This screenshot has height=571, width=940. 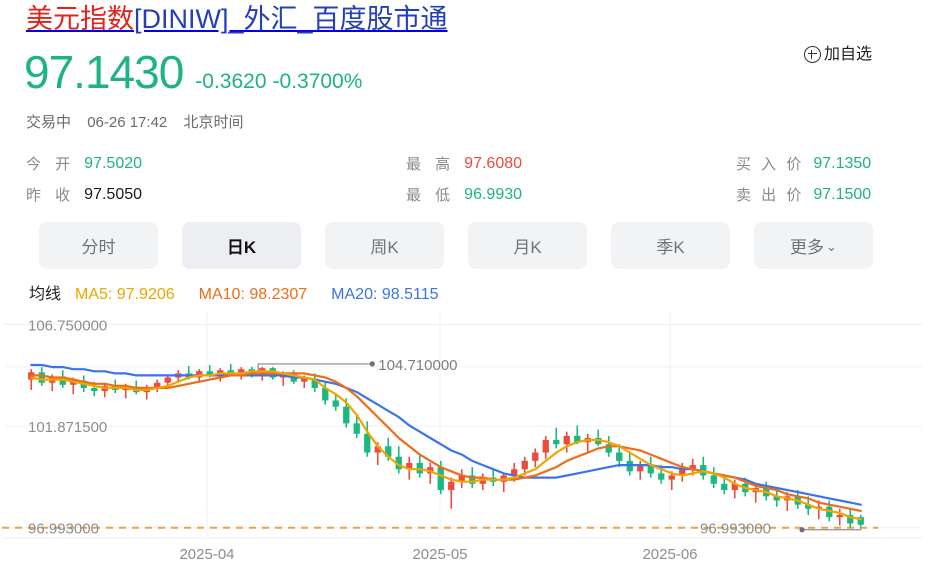 I want to click on chevron-down-icon: ⌄, so click(x=831, y=246).